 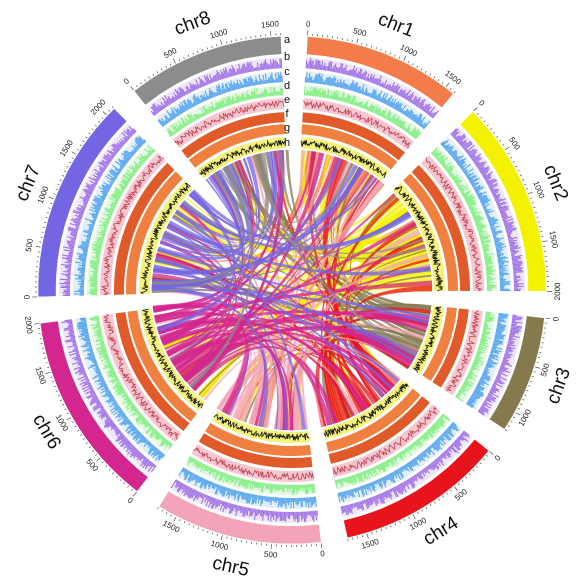 What do you see at coordinates (287, 40) in the screenshot?
I see `track-letter-a: a` at bounding box center [287, 40].